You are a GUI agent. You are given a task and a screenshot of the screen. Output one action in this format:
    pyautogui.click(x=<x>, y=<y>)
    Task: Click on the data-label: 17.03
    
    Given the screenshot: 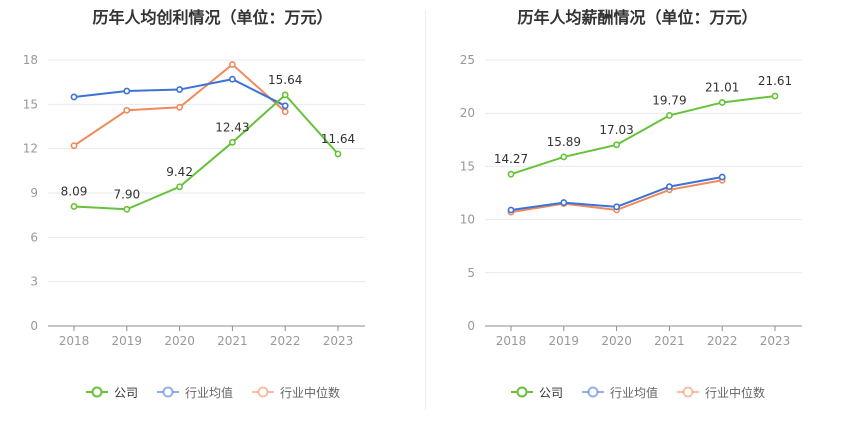 What is the action you would take?
    pyautogui.click(x=616, y=130)
    